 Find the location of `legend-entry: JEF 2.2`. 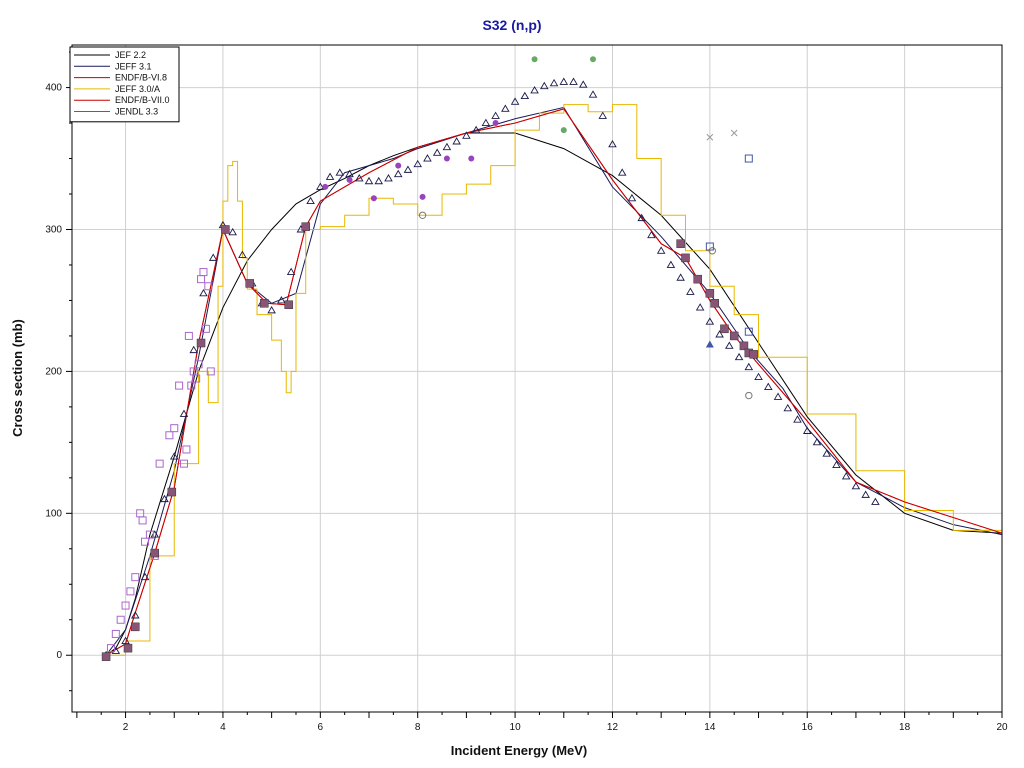

legend-entry: JEF 2.2 is located at coordinates (130, 55).